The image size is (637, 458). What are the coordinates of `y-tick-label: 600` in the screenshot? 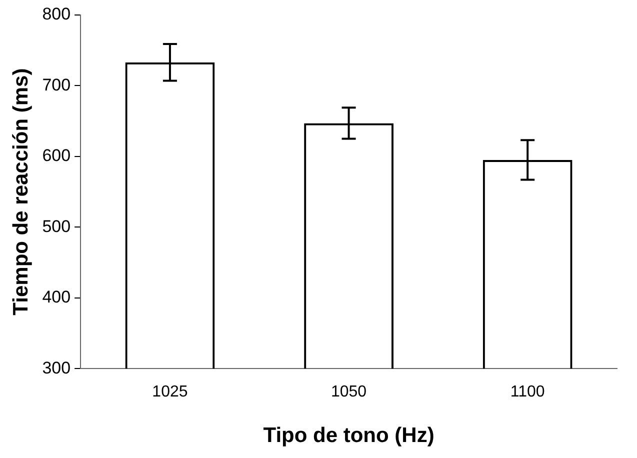 It's located at (56, 156).